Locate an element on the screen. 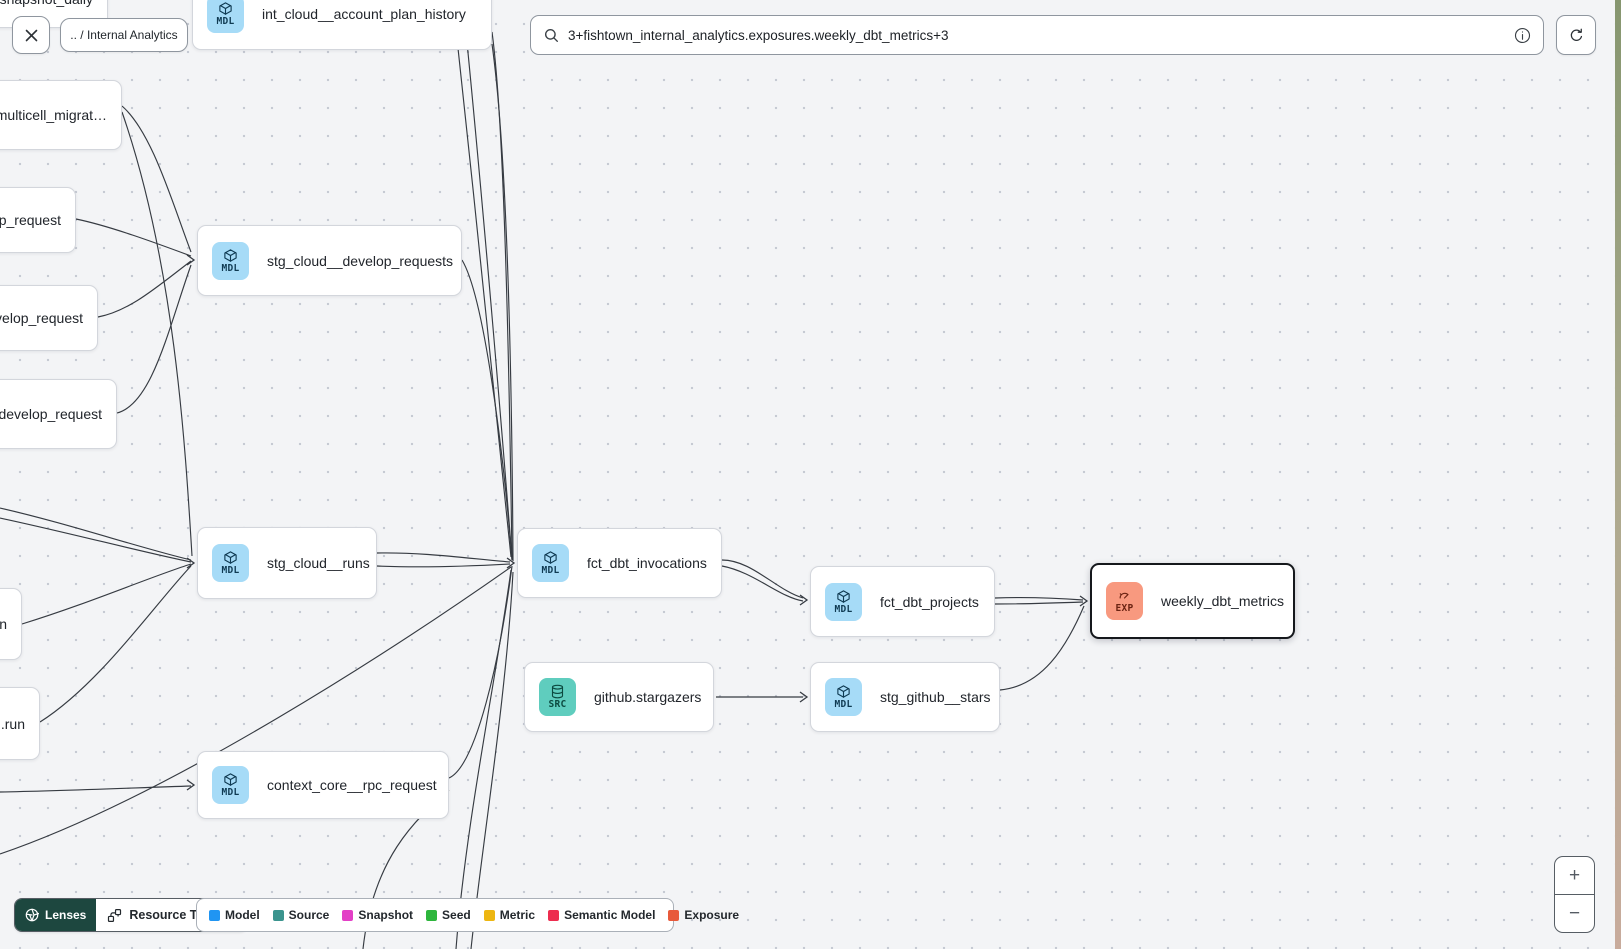  node-label: weekly_dbt_metrics is located at coordinates (1222, 601).